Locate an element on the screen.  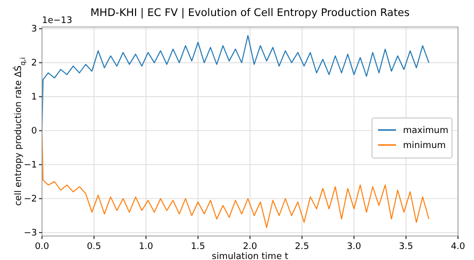
y-tick-label: −3 is located at coordinates (30, 233).